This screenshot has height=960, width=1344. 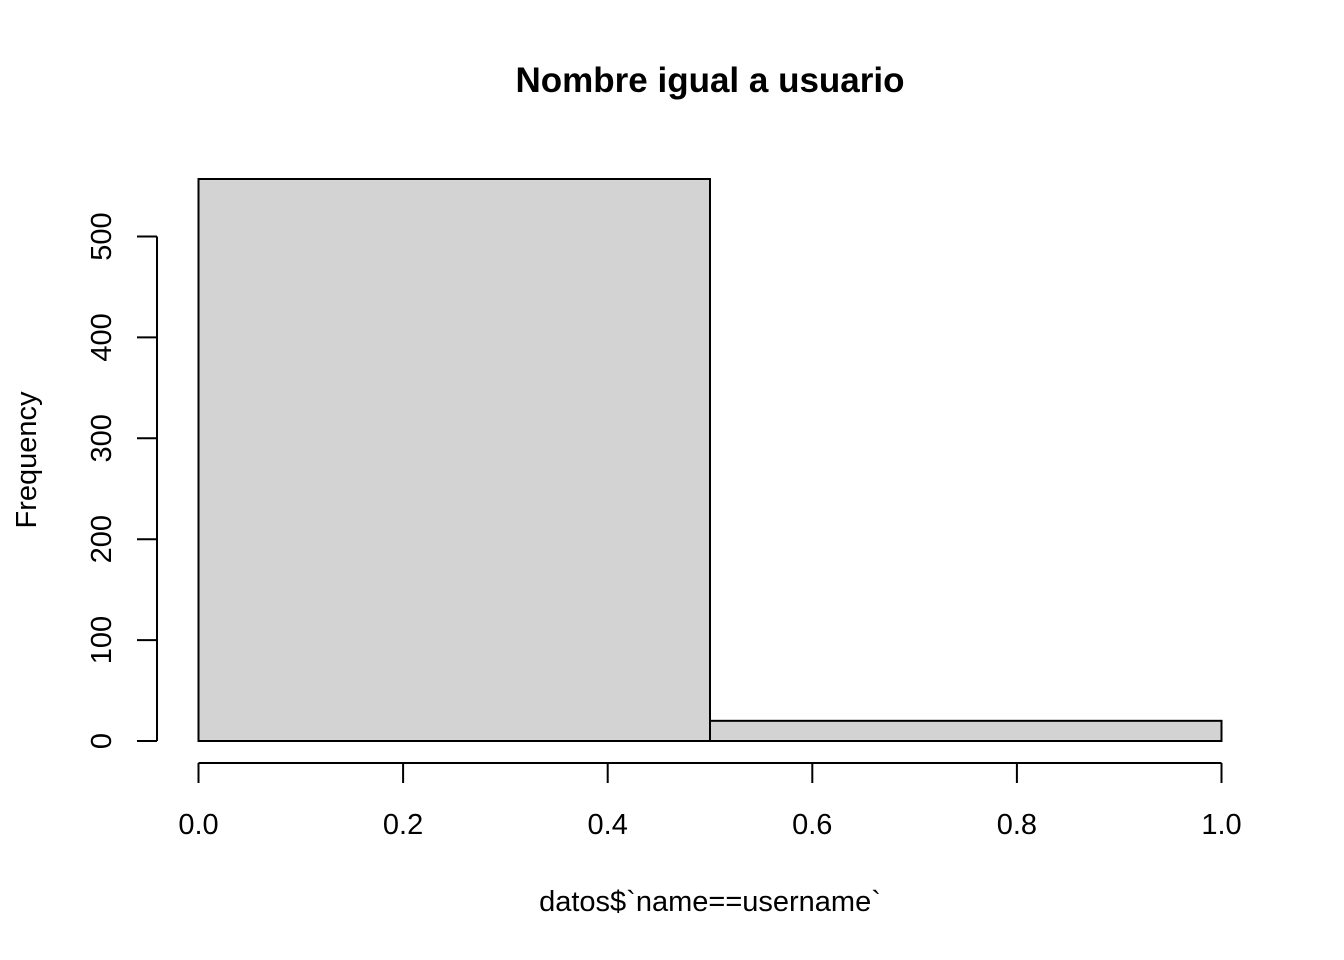 I want to click on y-tick-label-0: 0, so click(x=102, y=741).